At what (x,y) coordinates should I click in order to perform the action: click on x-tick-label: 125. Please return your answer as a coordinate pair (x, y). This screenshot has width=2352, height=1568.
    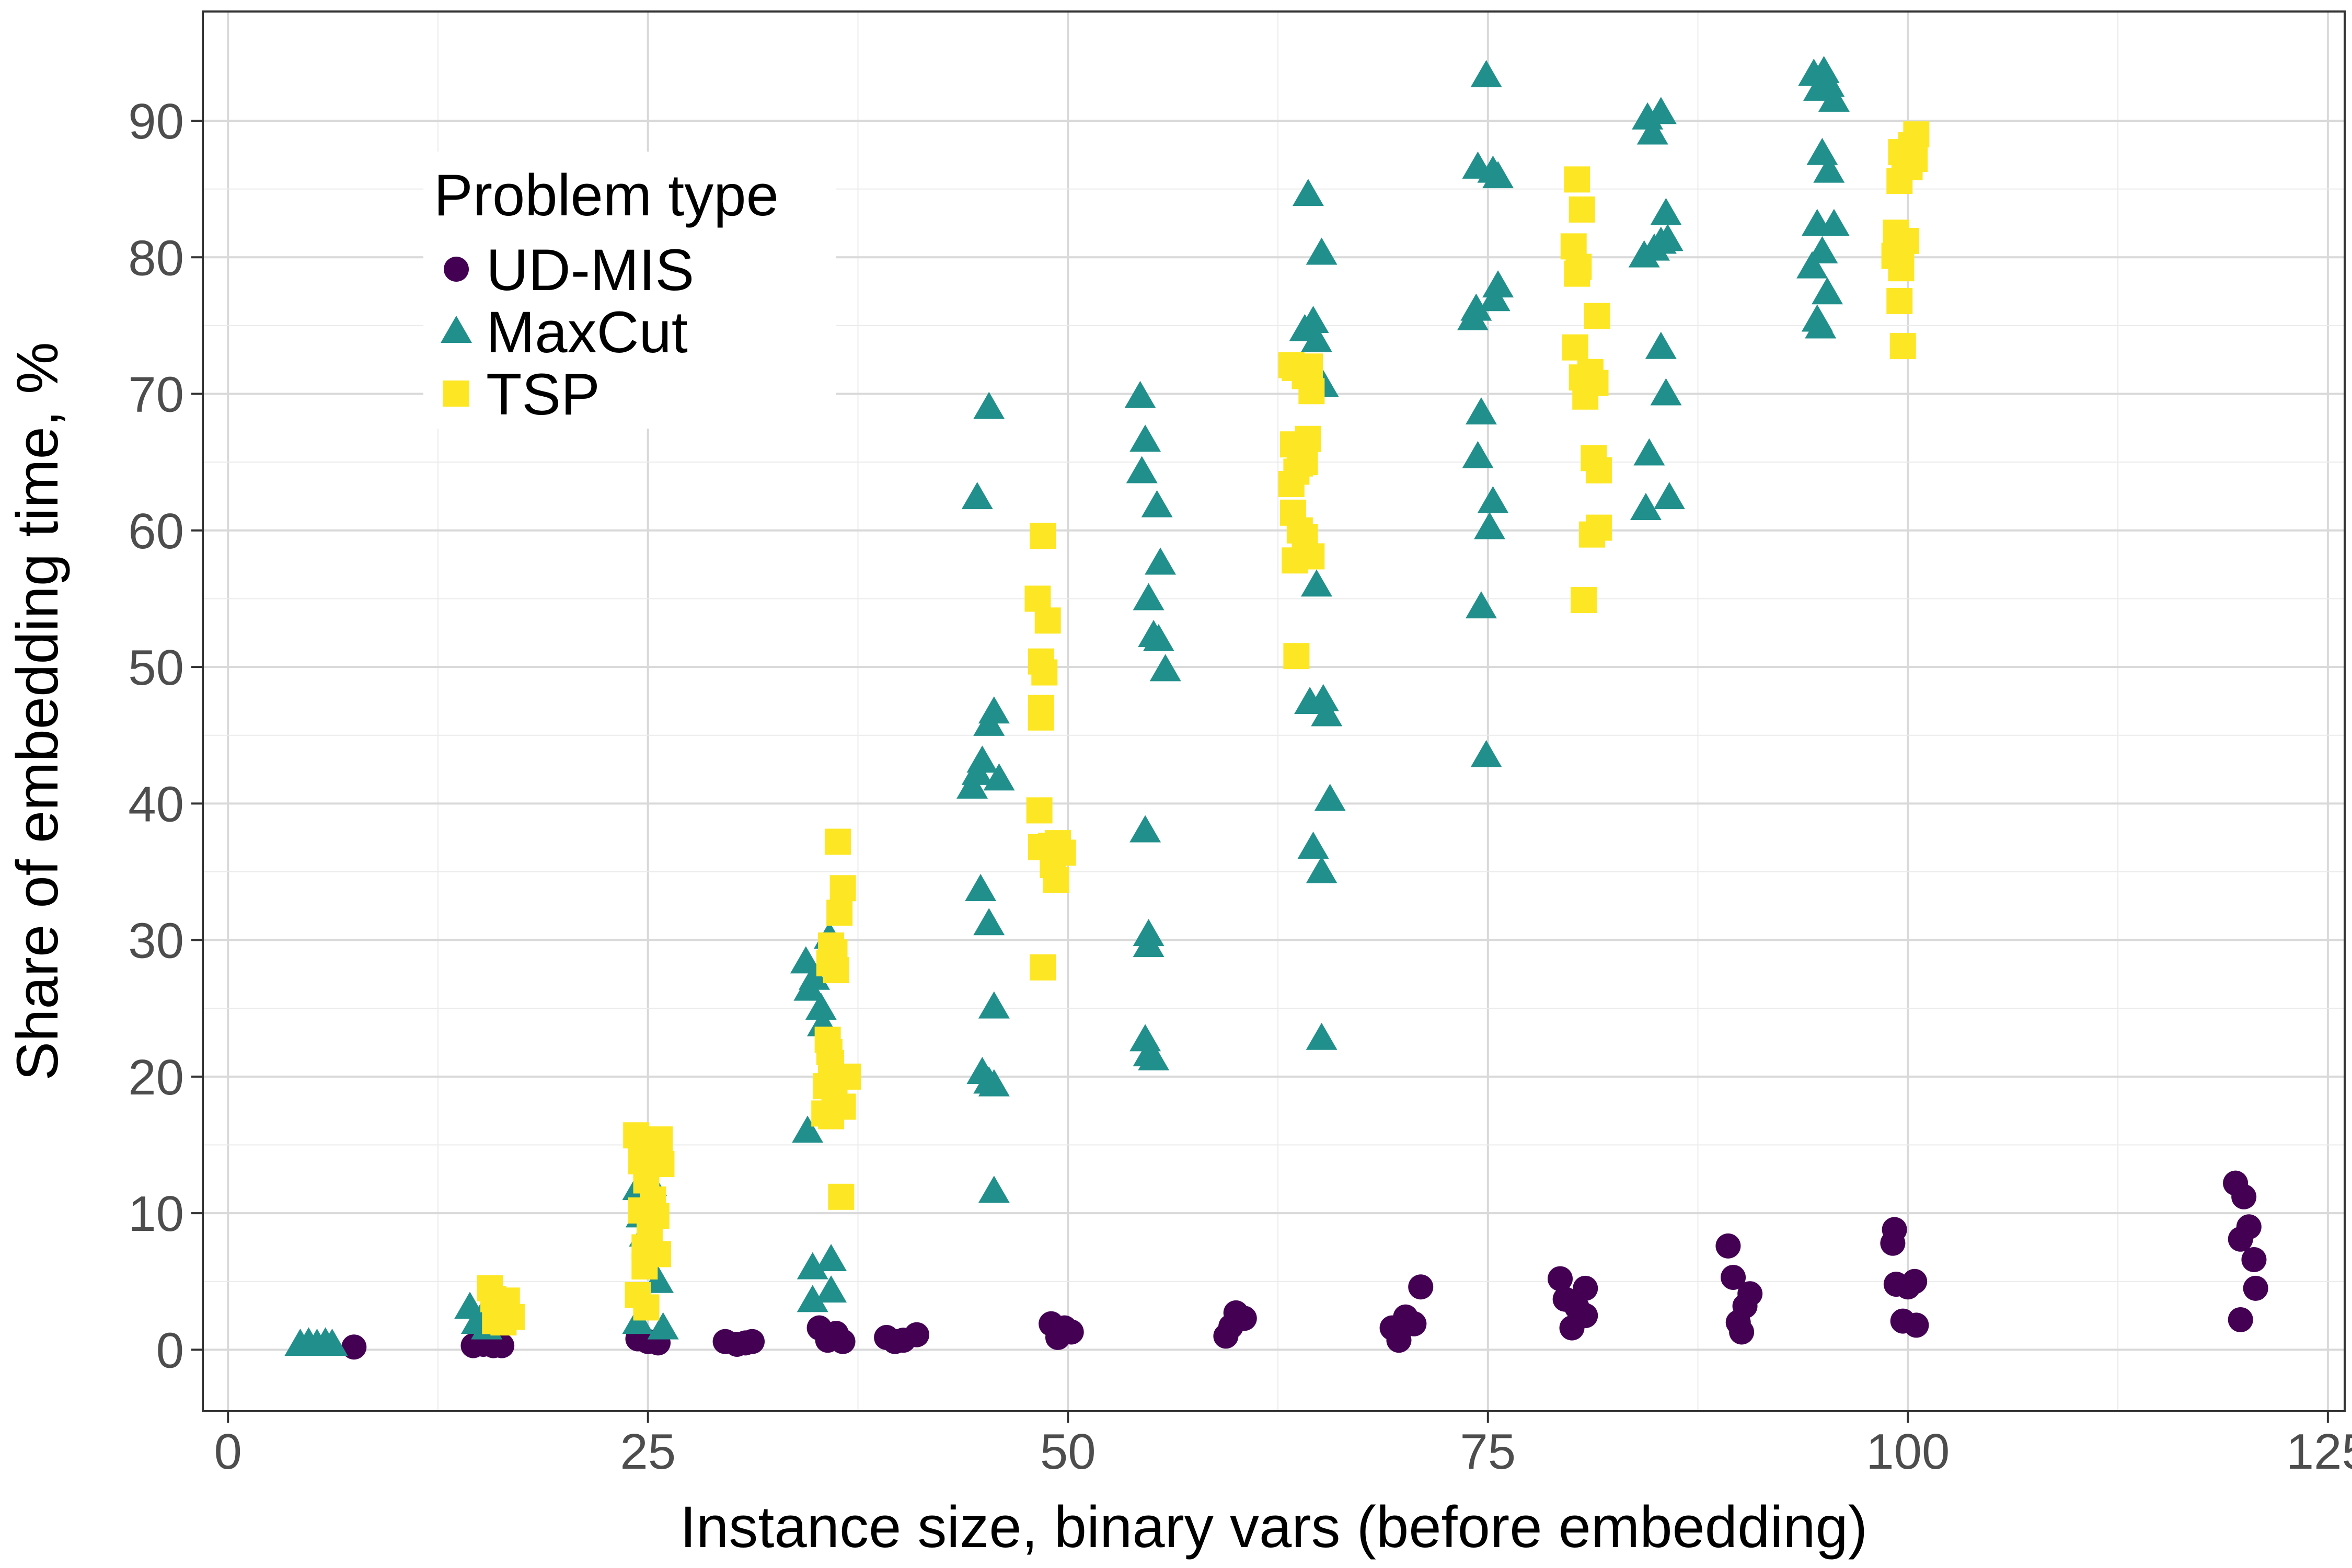
    Looking at the image, I should click on (2319, 1452).